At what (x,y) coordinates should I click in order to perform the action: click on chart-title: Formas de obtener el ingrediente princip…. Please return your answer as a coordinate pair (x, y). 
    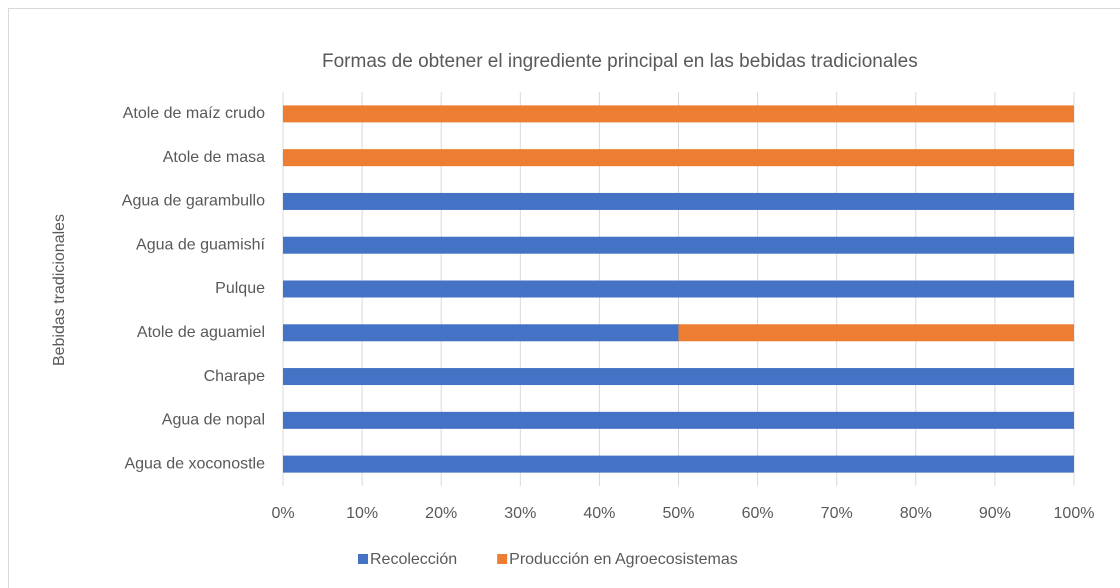
    Looking at the image, I should click on (620, 61).